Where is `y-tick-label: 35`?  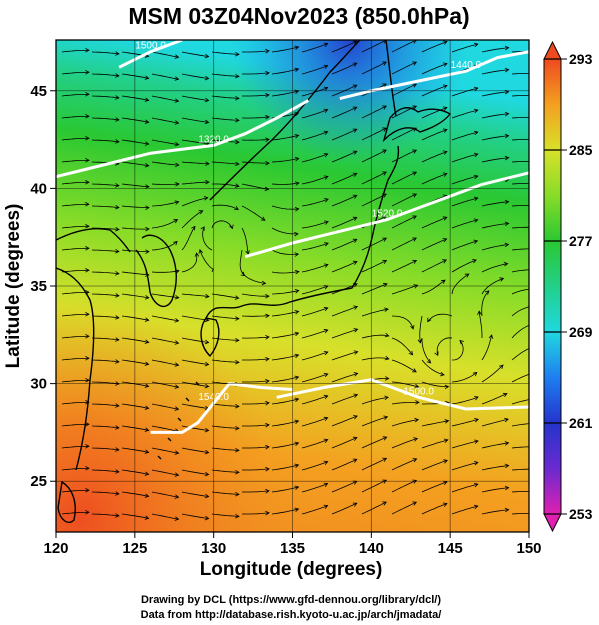
y-tick-label: 35 is located at coordinates (38, 286).